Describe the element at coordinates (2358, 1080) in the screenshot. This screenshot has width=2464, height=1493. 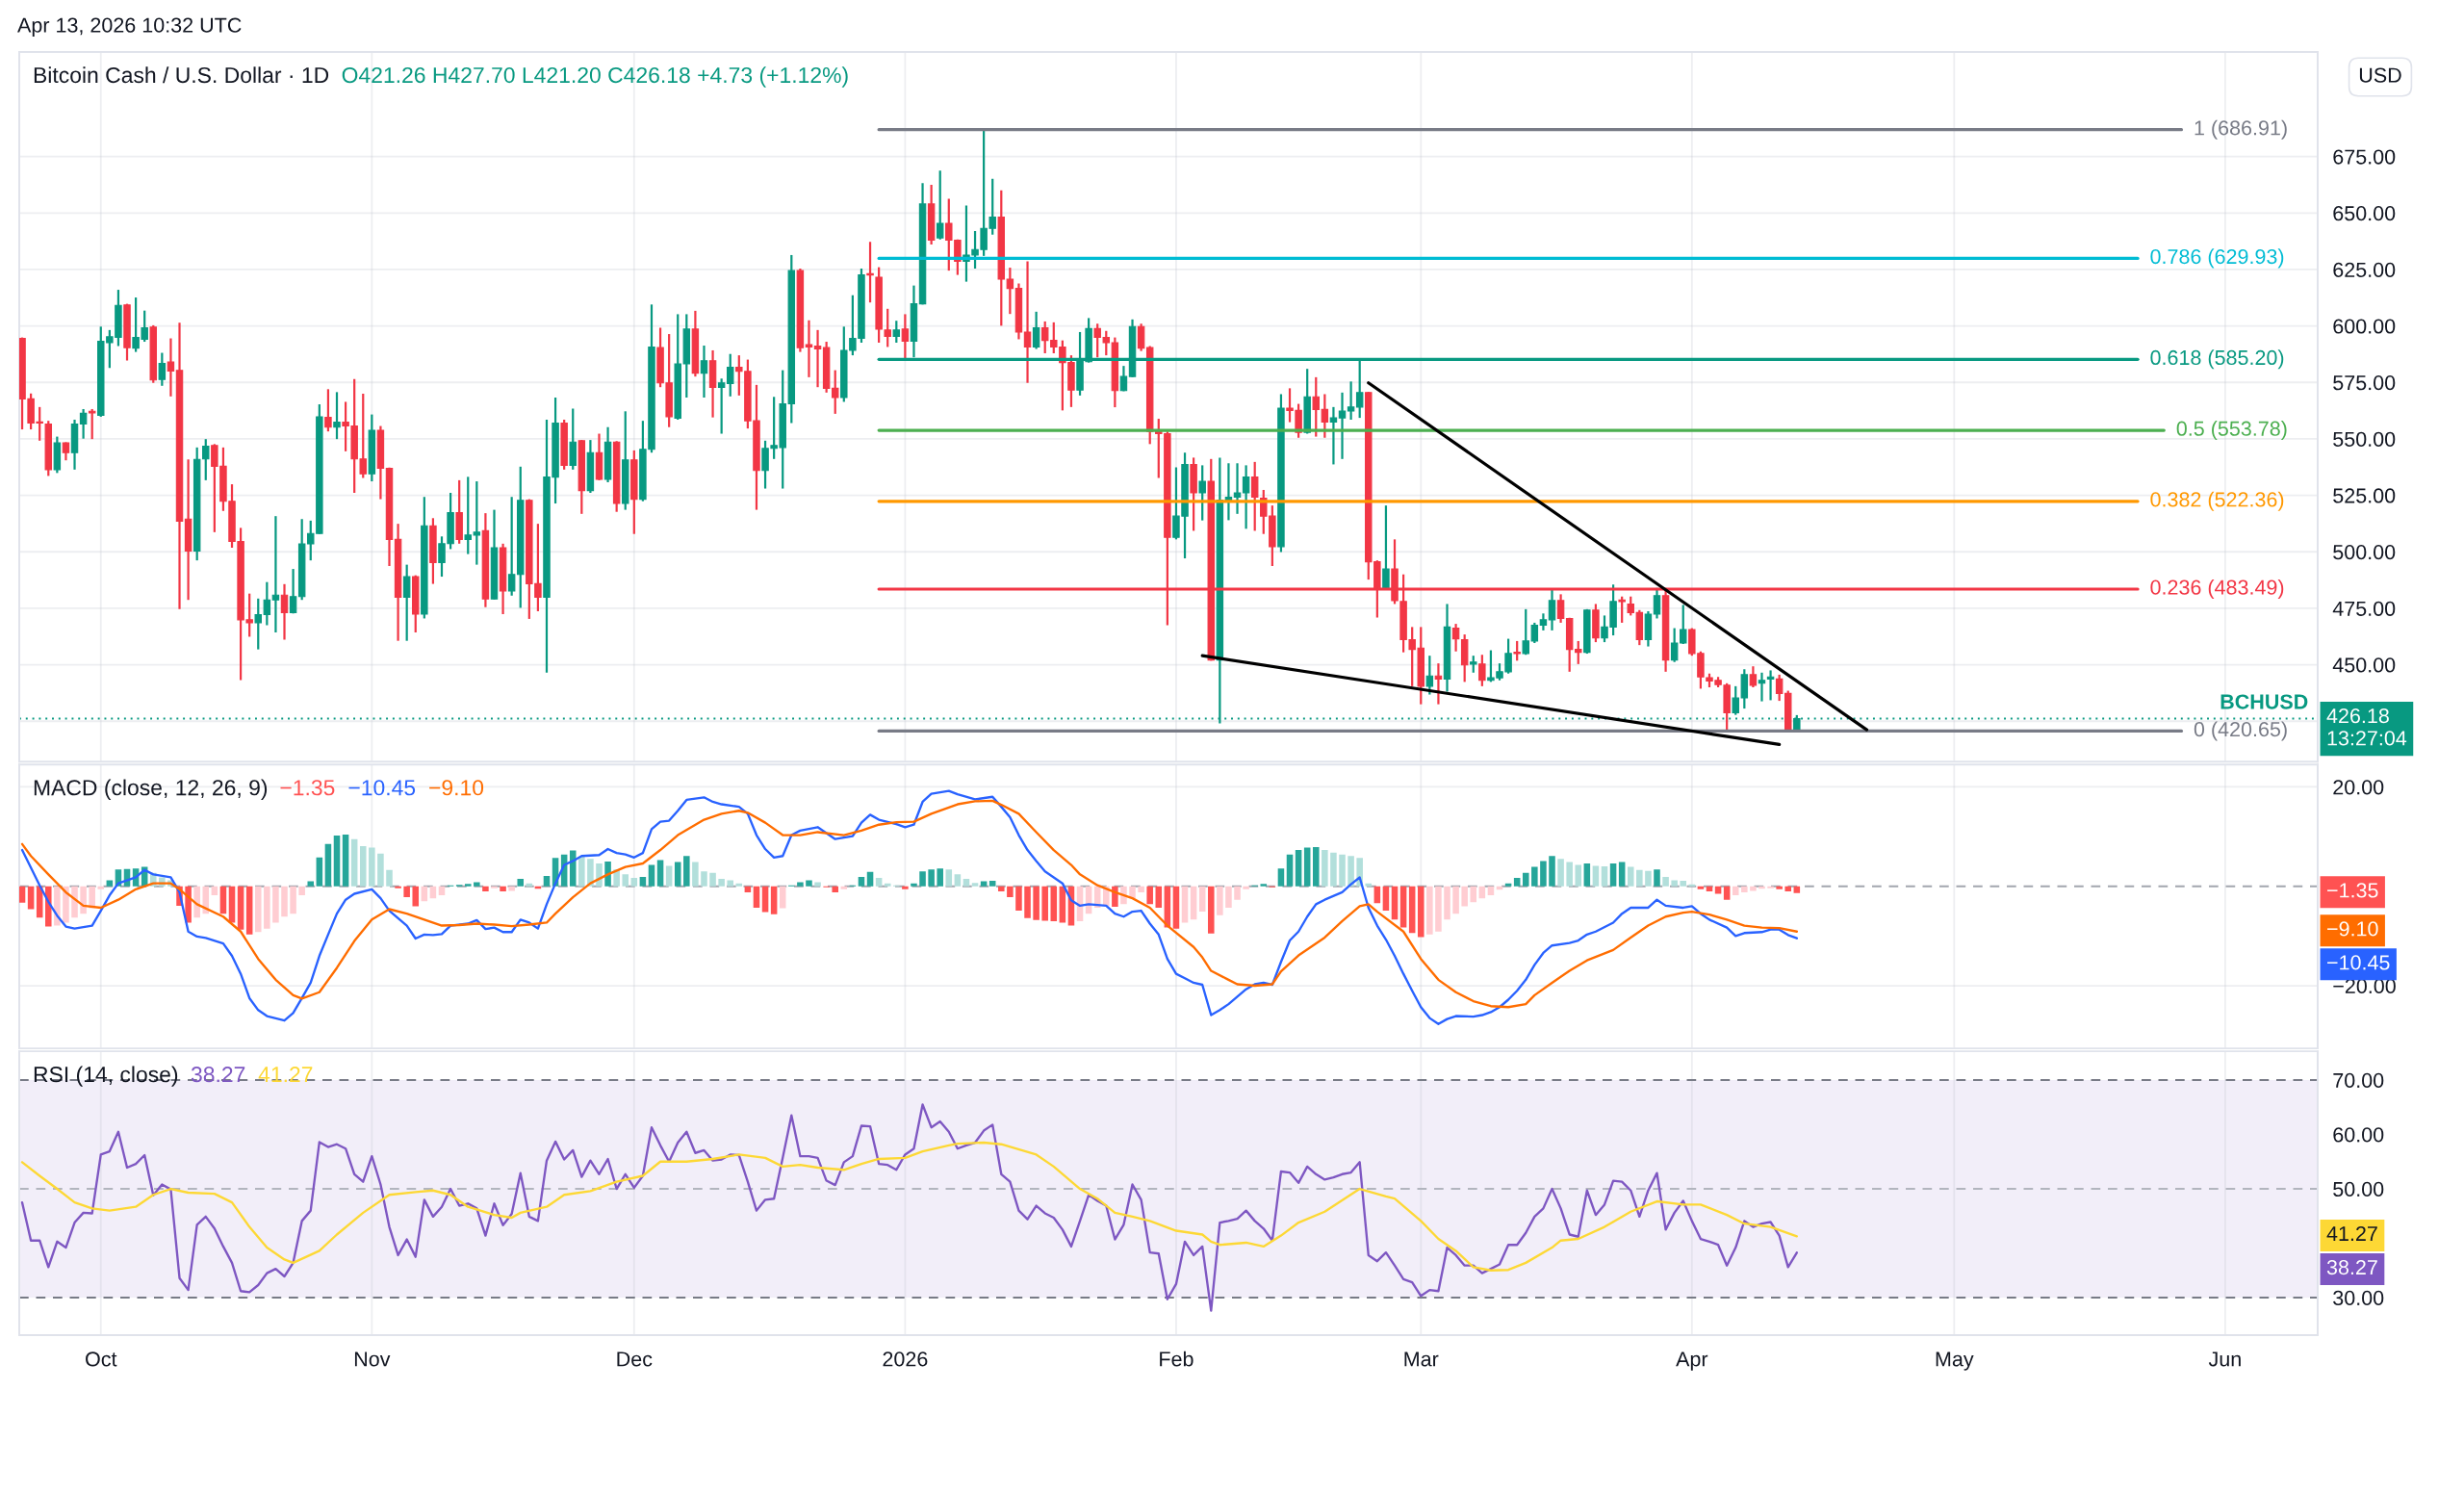
I see `y-tick-label: 70.00` at that location.